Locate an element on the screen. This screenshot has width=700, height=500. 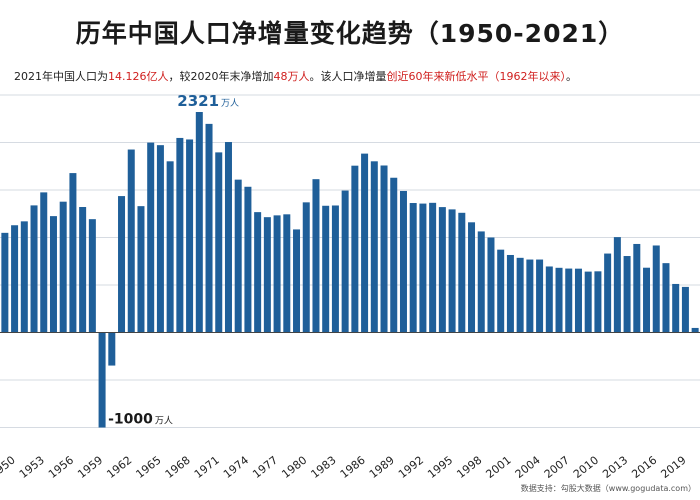
bar-2002 is located at coordinates (510, 293).